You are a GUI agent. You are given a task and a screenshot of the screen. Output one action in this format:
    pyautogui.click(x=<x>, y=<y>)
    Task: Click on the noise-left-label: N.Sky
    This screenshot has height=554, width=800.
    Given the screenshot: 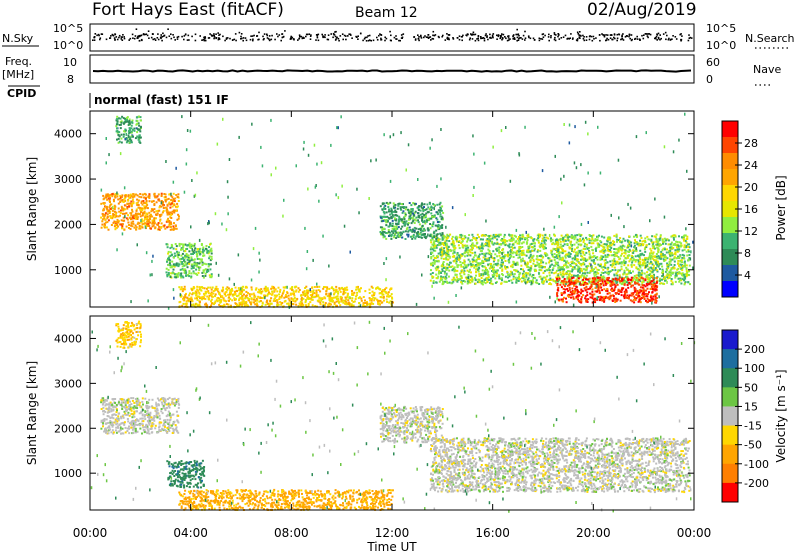 What is the action you would take?
    pyautogui.click(x=18, y=38)
    